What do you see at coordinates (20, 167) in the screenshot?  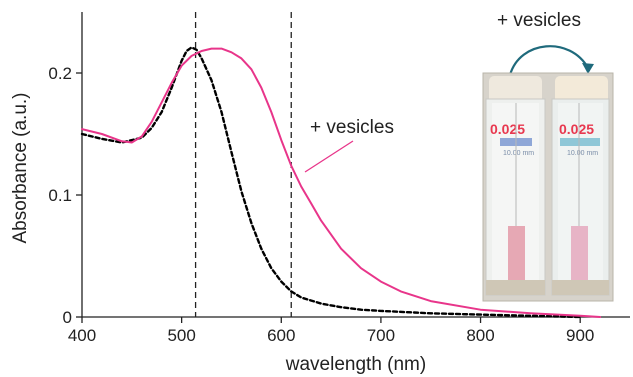 I see `y-axis-title: Absorbance (a.u.)` at bounding box center [20, 167].